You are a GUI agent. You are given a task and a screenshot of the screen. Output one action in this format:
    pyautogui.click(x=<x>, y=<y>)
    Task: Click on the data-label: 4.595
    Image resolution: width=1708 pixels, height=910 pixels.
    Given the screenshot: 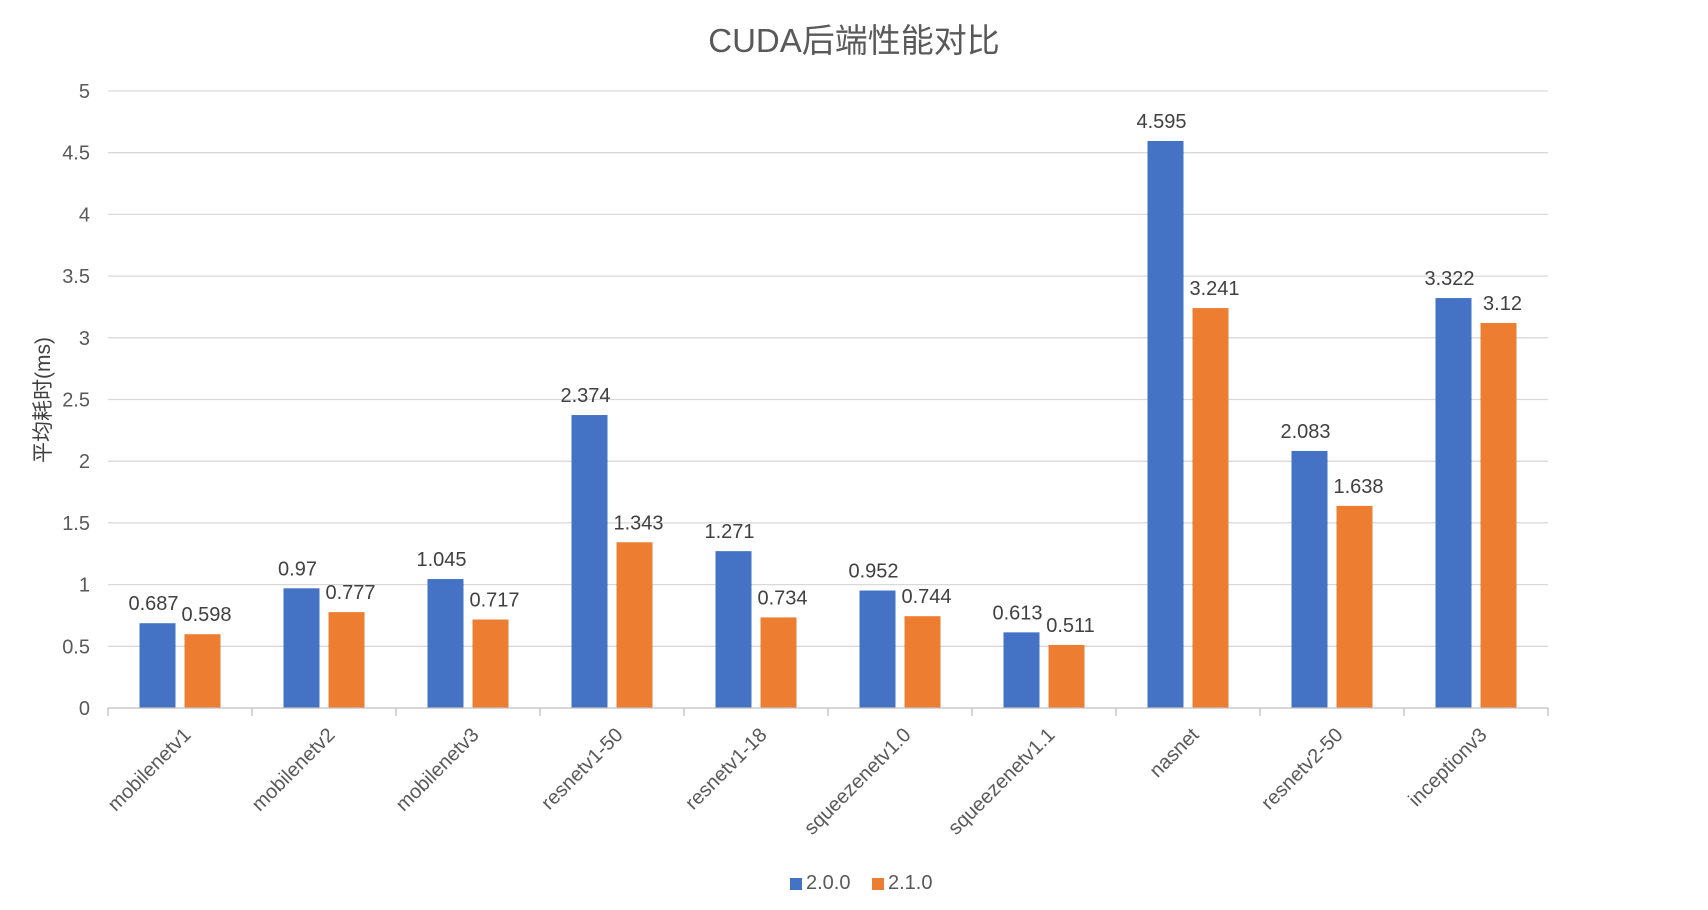 What is the action you would take?
    pyautogui.click(x=1161, y=122)
    